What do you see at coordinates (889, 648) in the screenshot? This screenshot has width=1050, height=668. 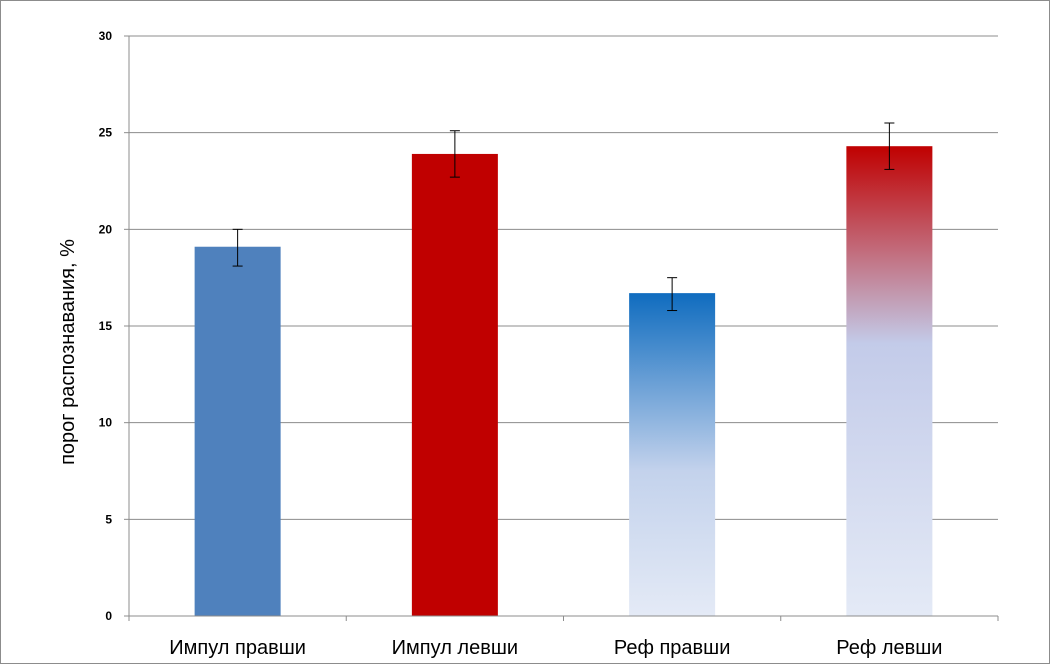 I see `x-category-label: Реф левши` at bounding box center [889, 648].